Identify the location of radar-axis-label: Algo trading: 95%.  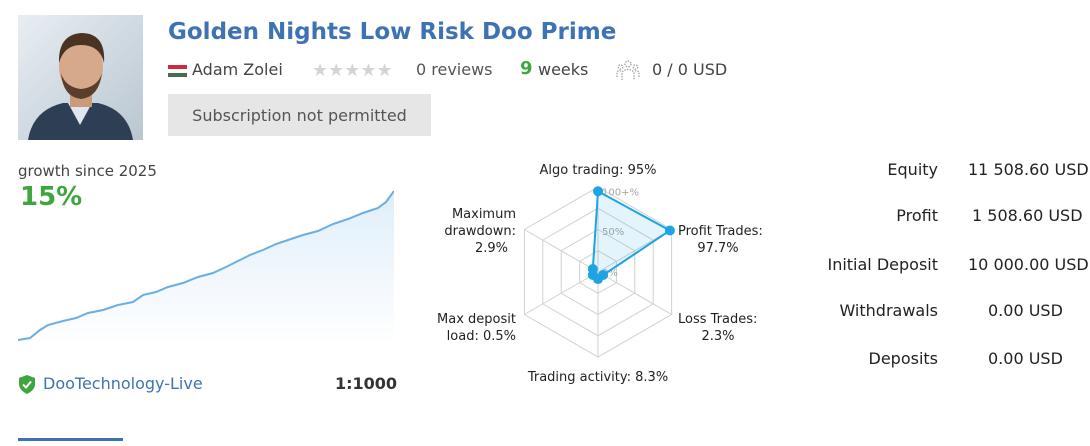
(597, 170).